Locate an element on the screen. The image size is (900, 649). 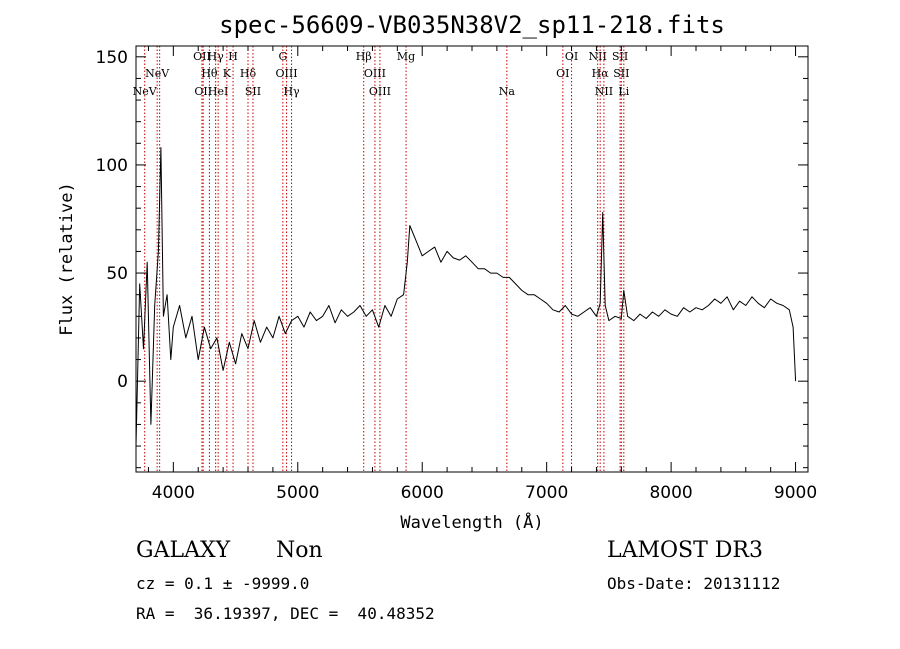
x-tick-label: 4000 is located at coordinates (173, 493).